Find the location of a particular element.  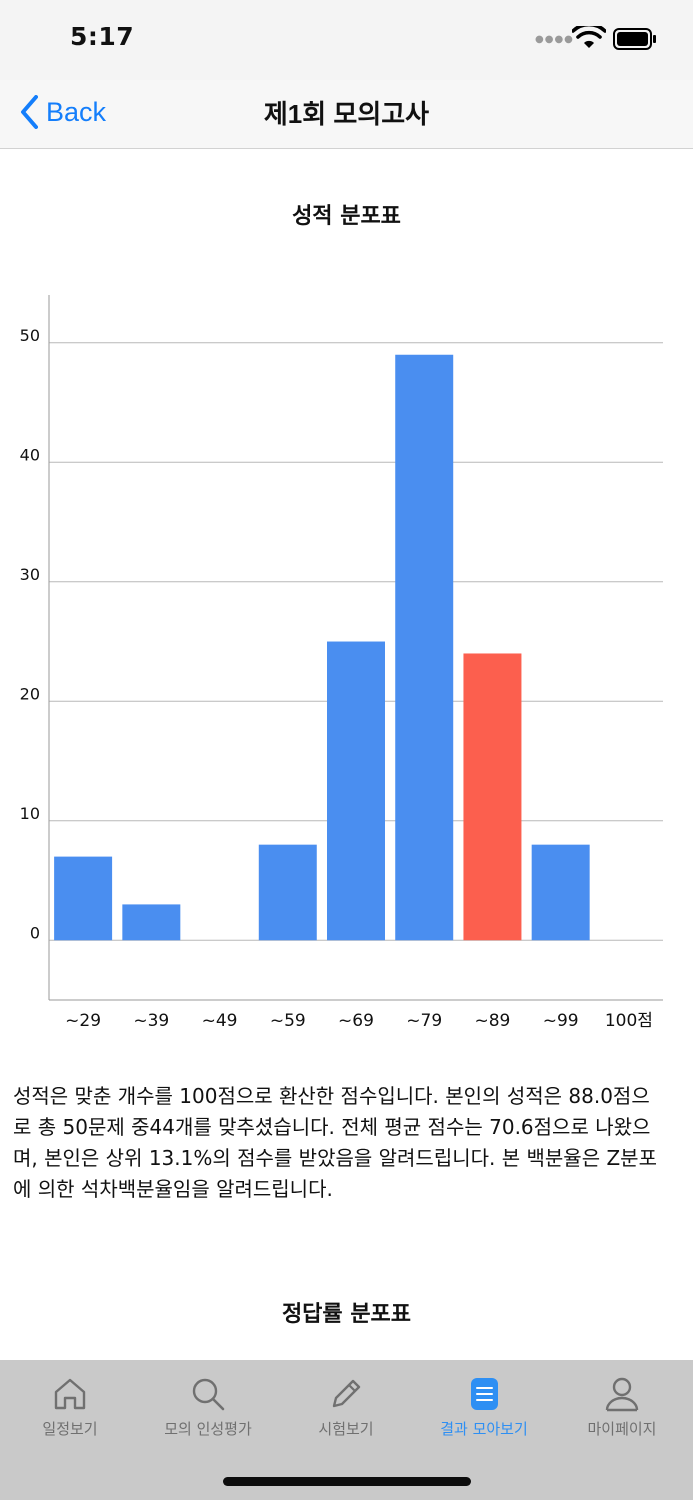

person-icon is located at coordinates (622, 1394).